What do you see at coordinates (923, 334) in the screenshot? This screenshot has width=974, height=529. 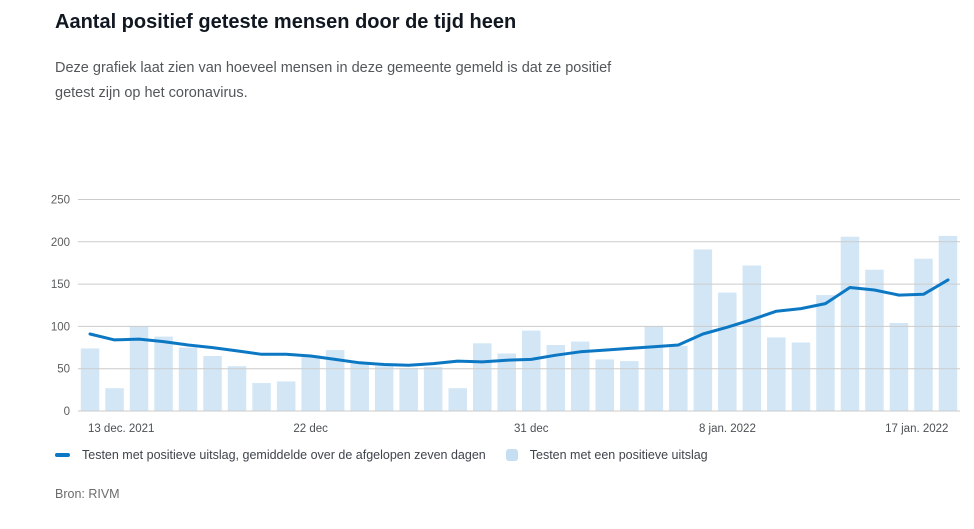 I see `bar-16-jan-2022` at bounding box center [923, 334].